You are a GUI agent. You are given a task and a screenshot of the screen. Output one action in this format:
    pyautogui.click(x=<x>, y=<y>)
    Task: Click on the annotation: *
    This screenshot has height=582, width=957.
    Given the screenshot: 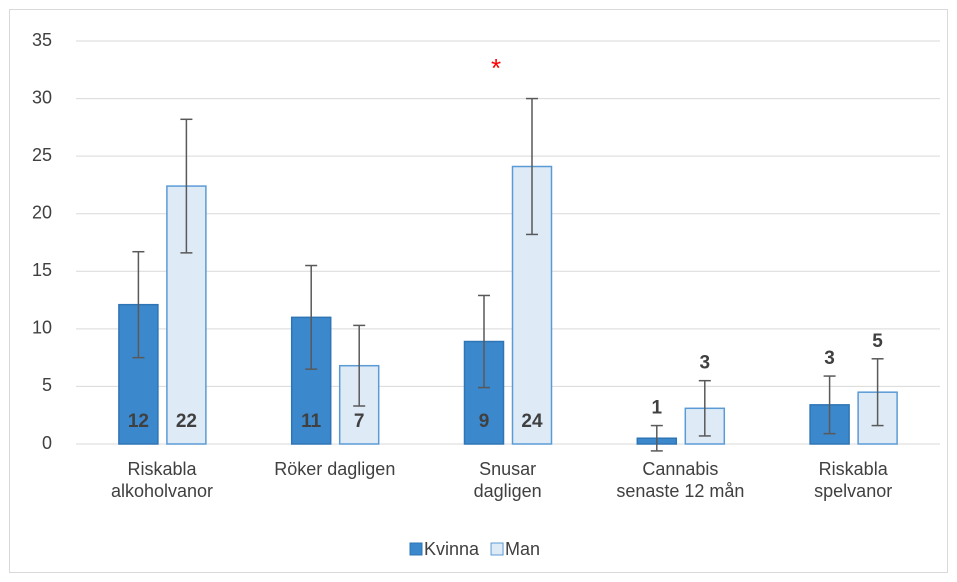 What is the action you would take?
    pyautogui.click(x=496, y=68)
    